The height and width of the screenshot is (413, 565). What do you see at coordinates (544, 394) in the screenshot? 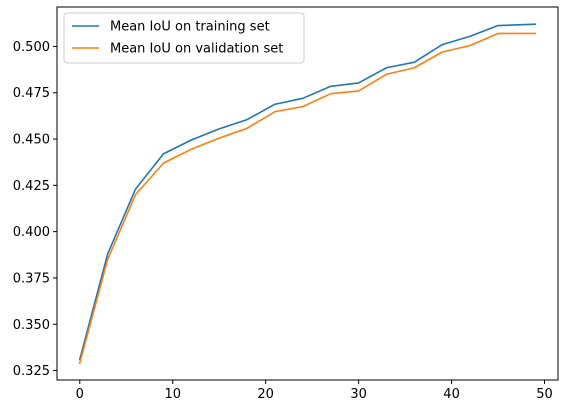
I see `x-tick-label: 50` at bounding box center [544, 394].